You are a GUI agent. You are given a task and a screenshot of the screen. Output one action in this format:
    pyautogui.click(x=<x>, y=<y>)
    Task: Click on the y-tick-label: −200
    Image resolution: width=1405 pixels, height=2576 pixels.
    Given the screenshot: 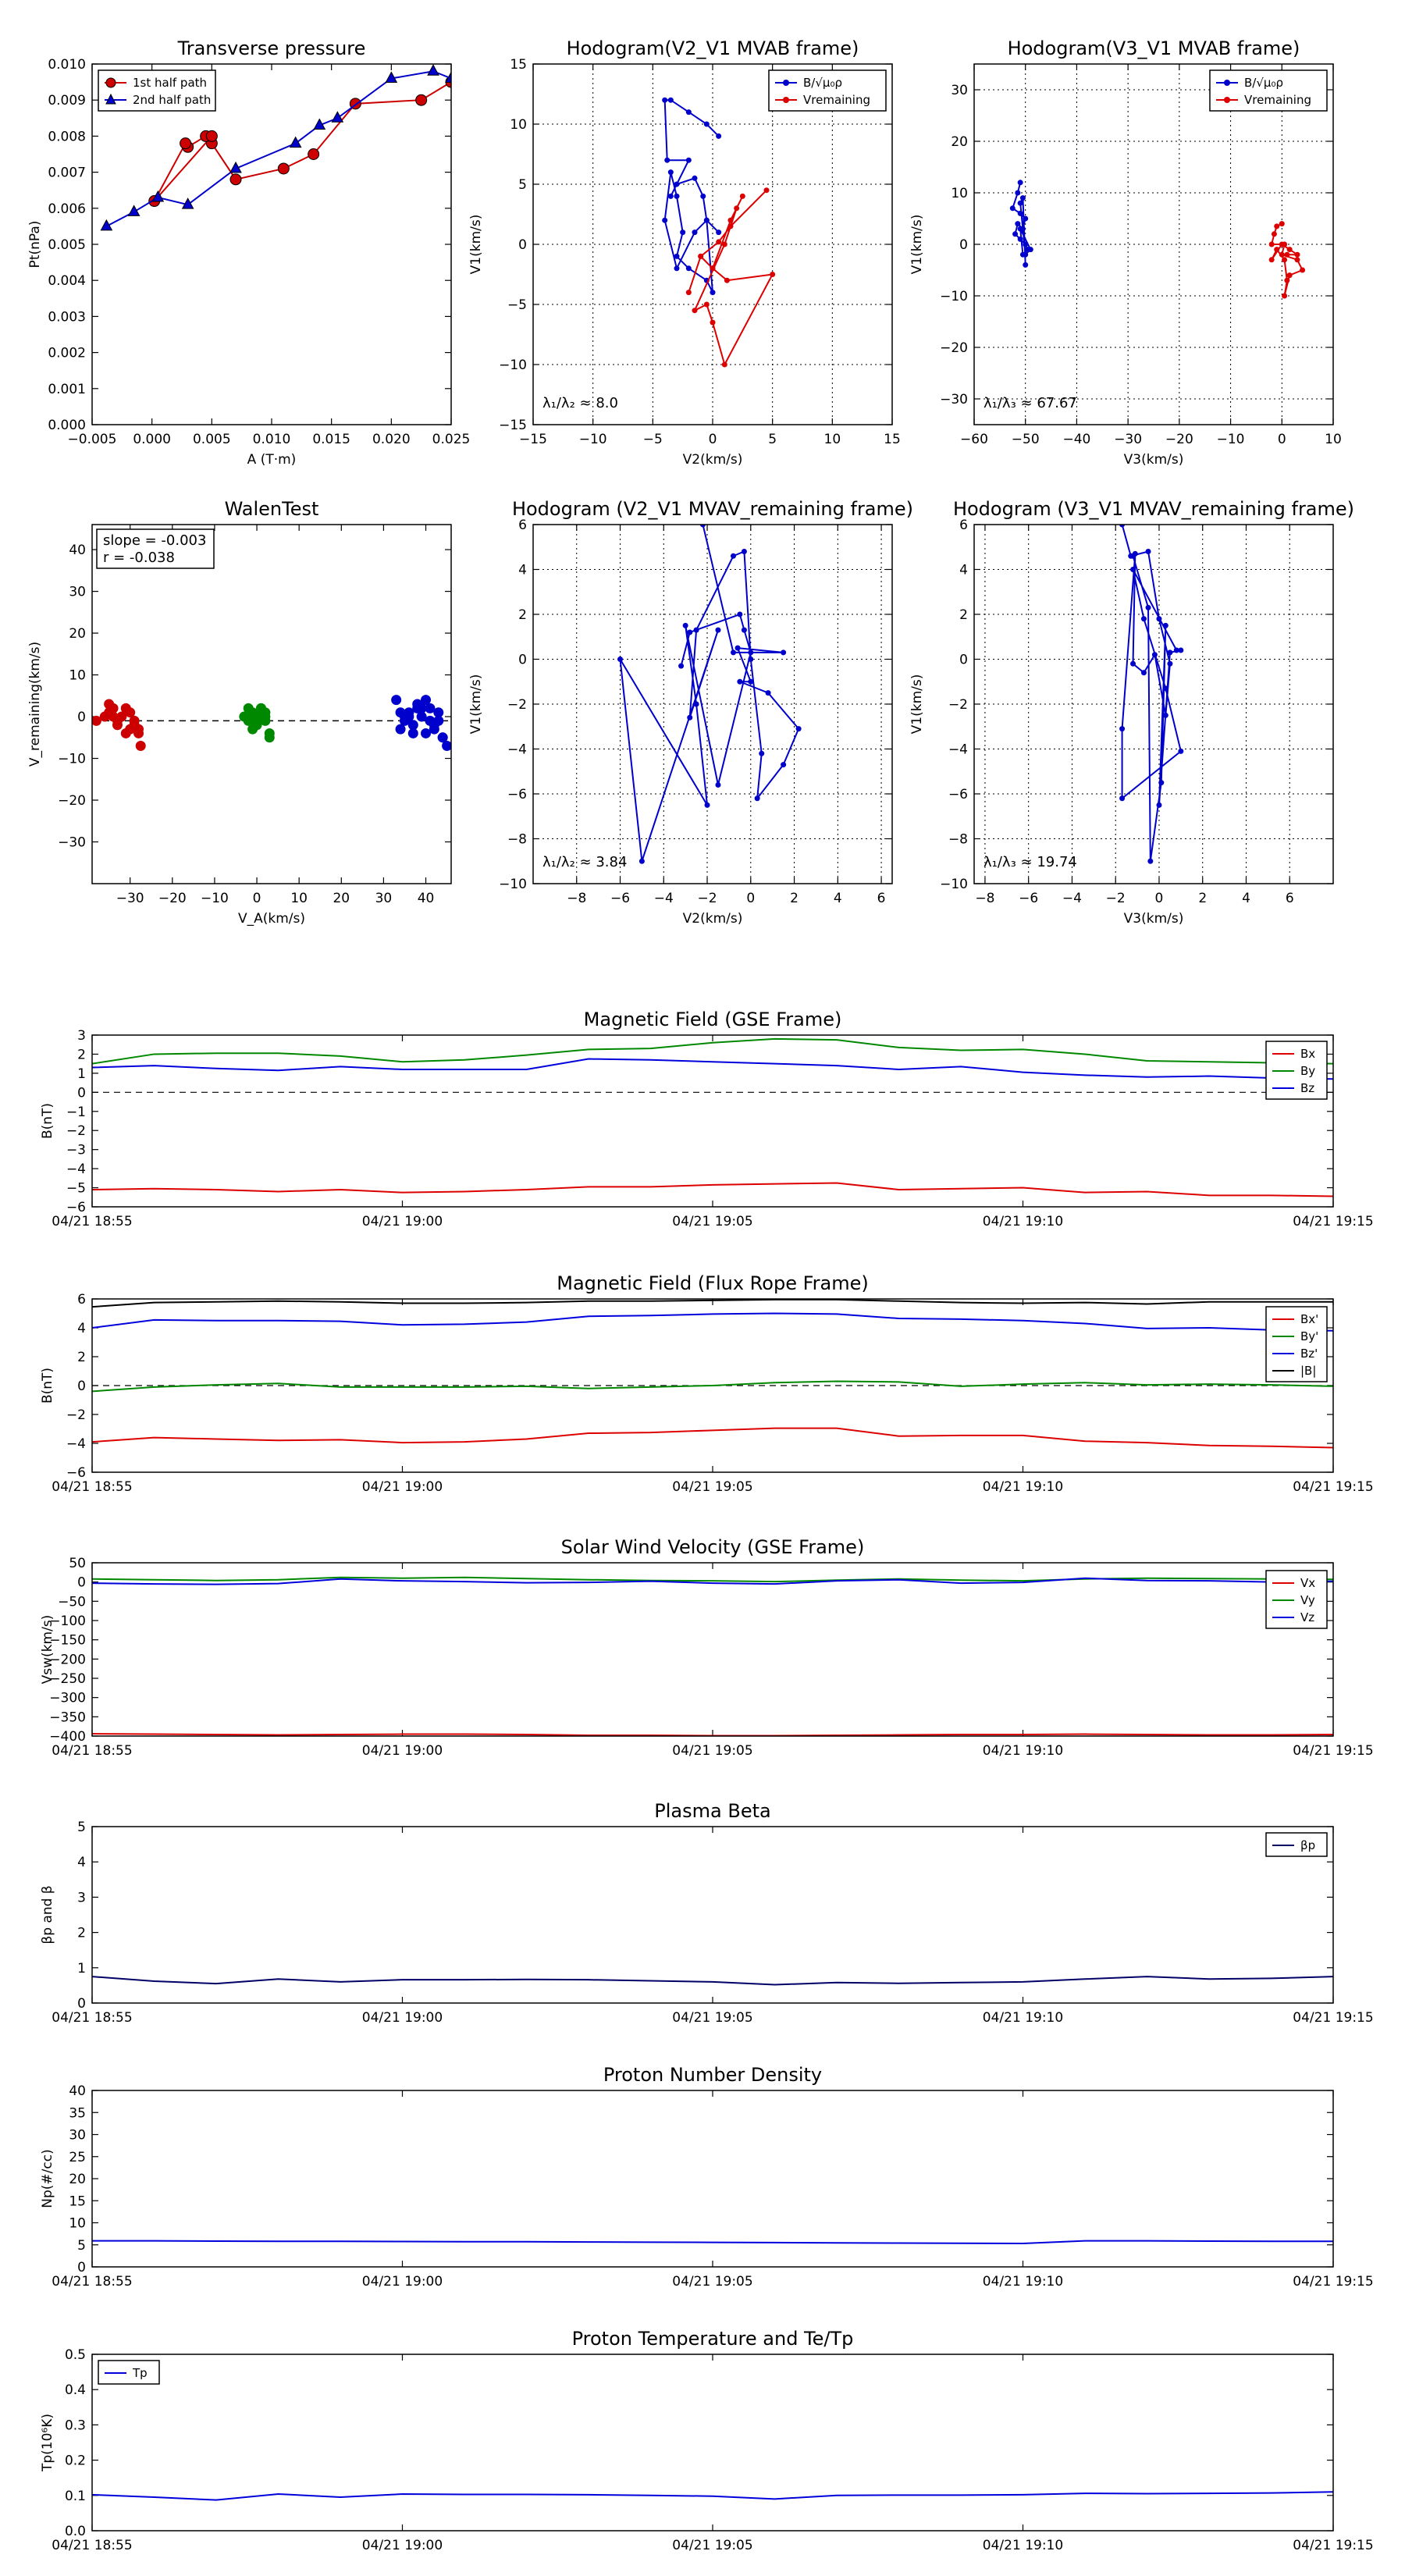 What is the action you would take?
    pyautogui.click(x=68, y=1659)
    